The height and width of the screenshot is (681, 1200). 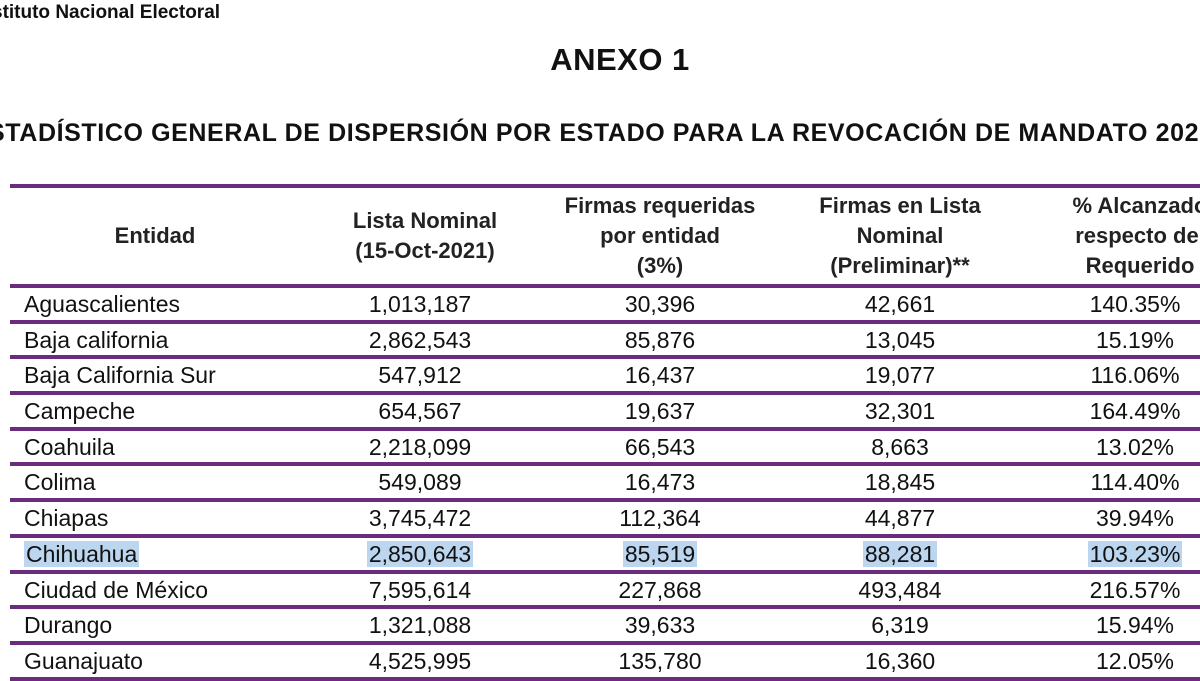 What do you see at coordinates (425, 235) in the screenshot?
I see `column-header-lista-nominal: Lista Nominal (15-Oct-2021)` at bounding box center [425, 235].